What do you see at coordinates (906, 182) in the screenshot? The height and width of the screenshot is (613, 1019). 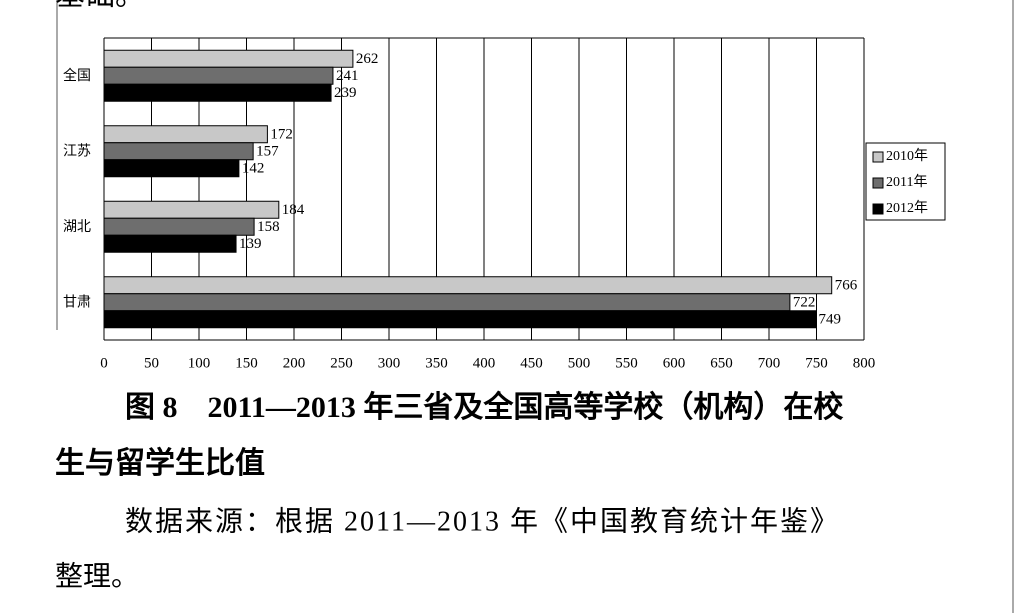 I see `legend-label: 2011年` at bounding box center [906, 182].